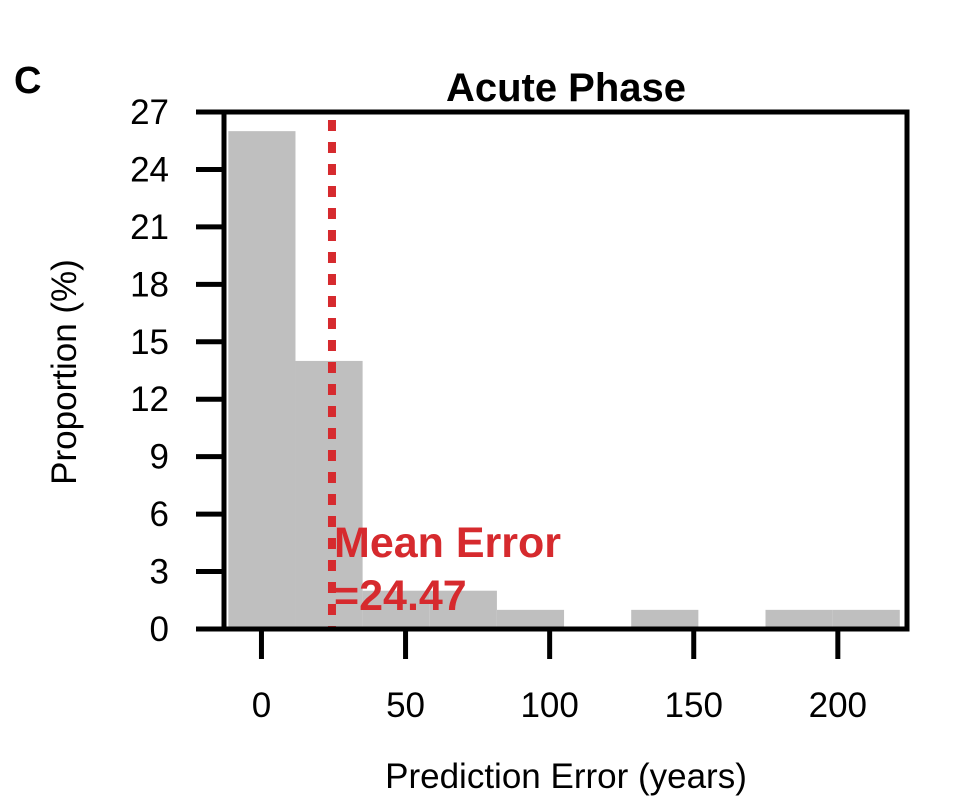 The height and width of the screenshot is (811, 968). What do you see at coordinates (159, 629) in the screenshot?
I see `y-tick-label: 0` at bounding box center [159, 629].